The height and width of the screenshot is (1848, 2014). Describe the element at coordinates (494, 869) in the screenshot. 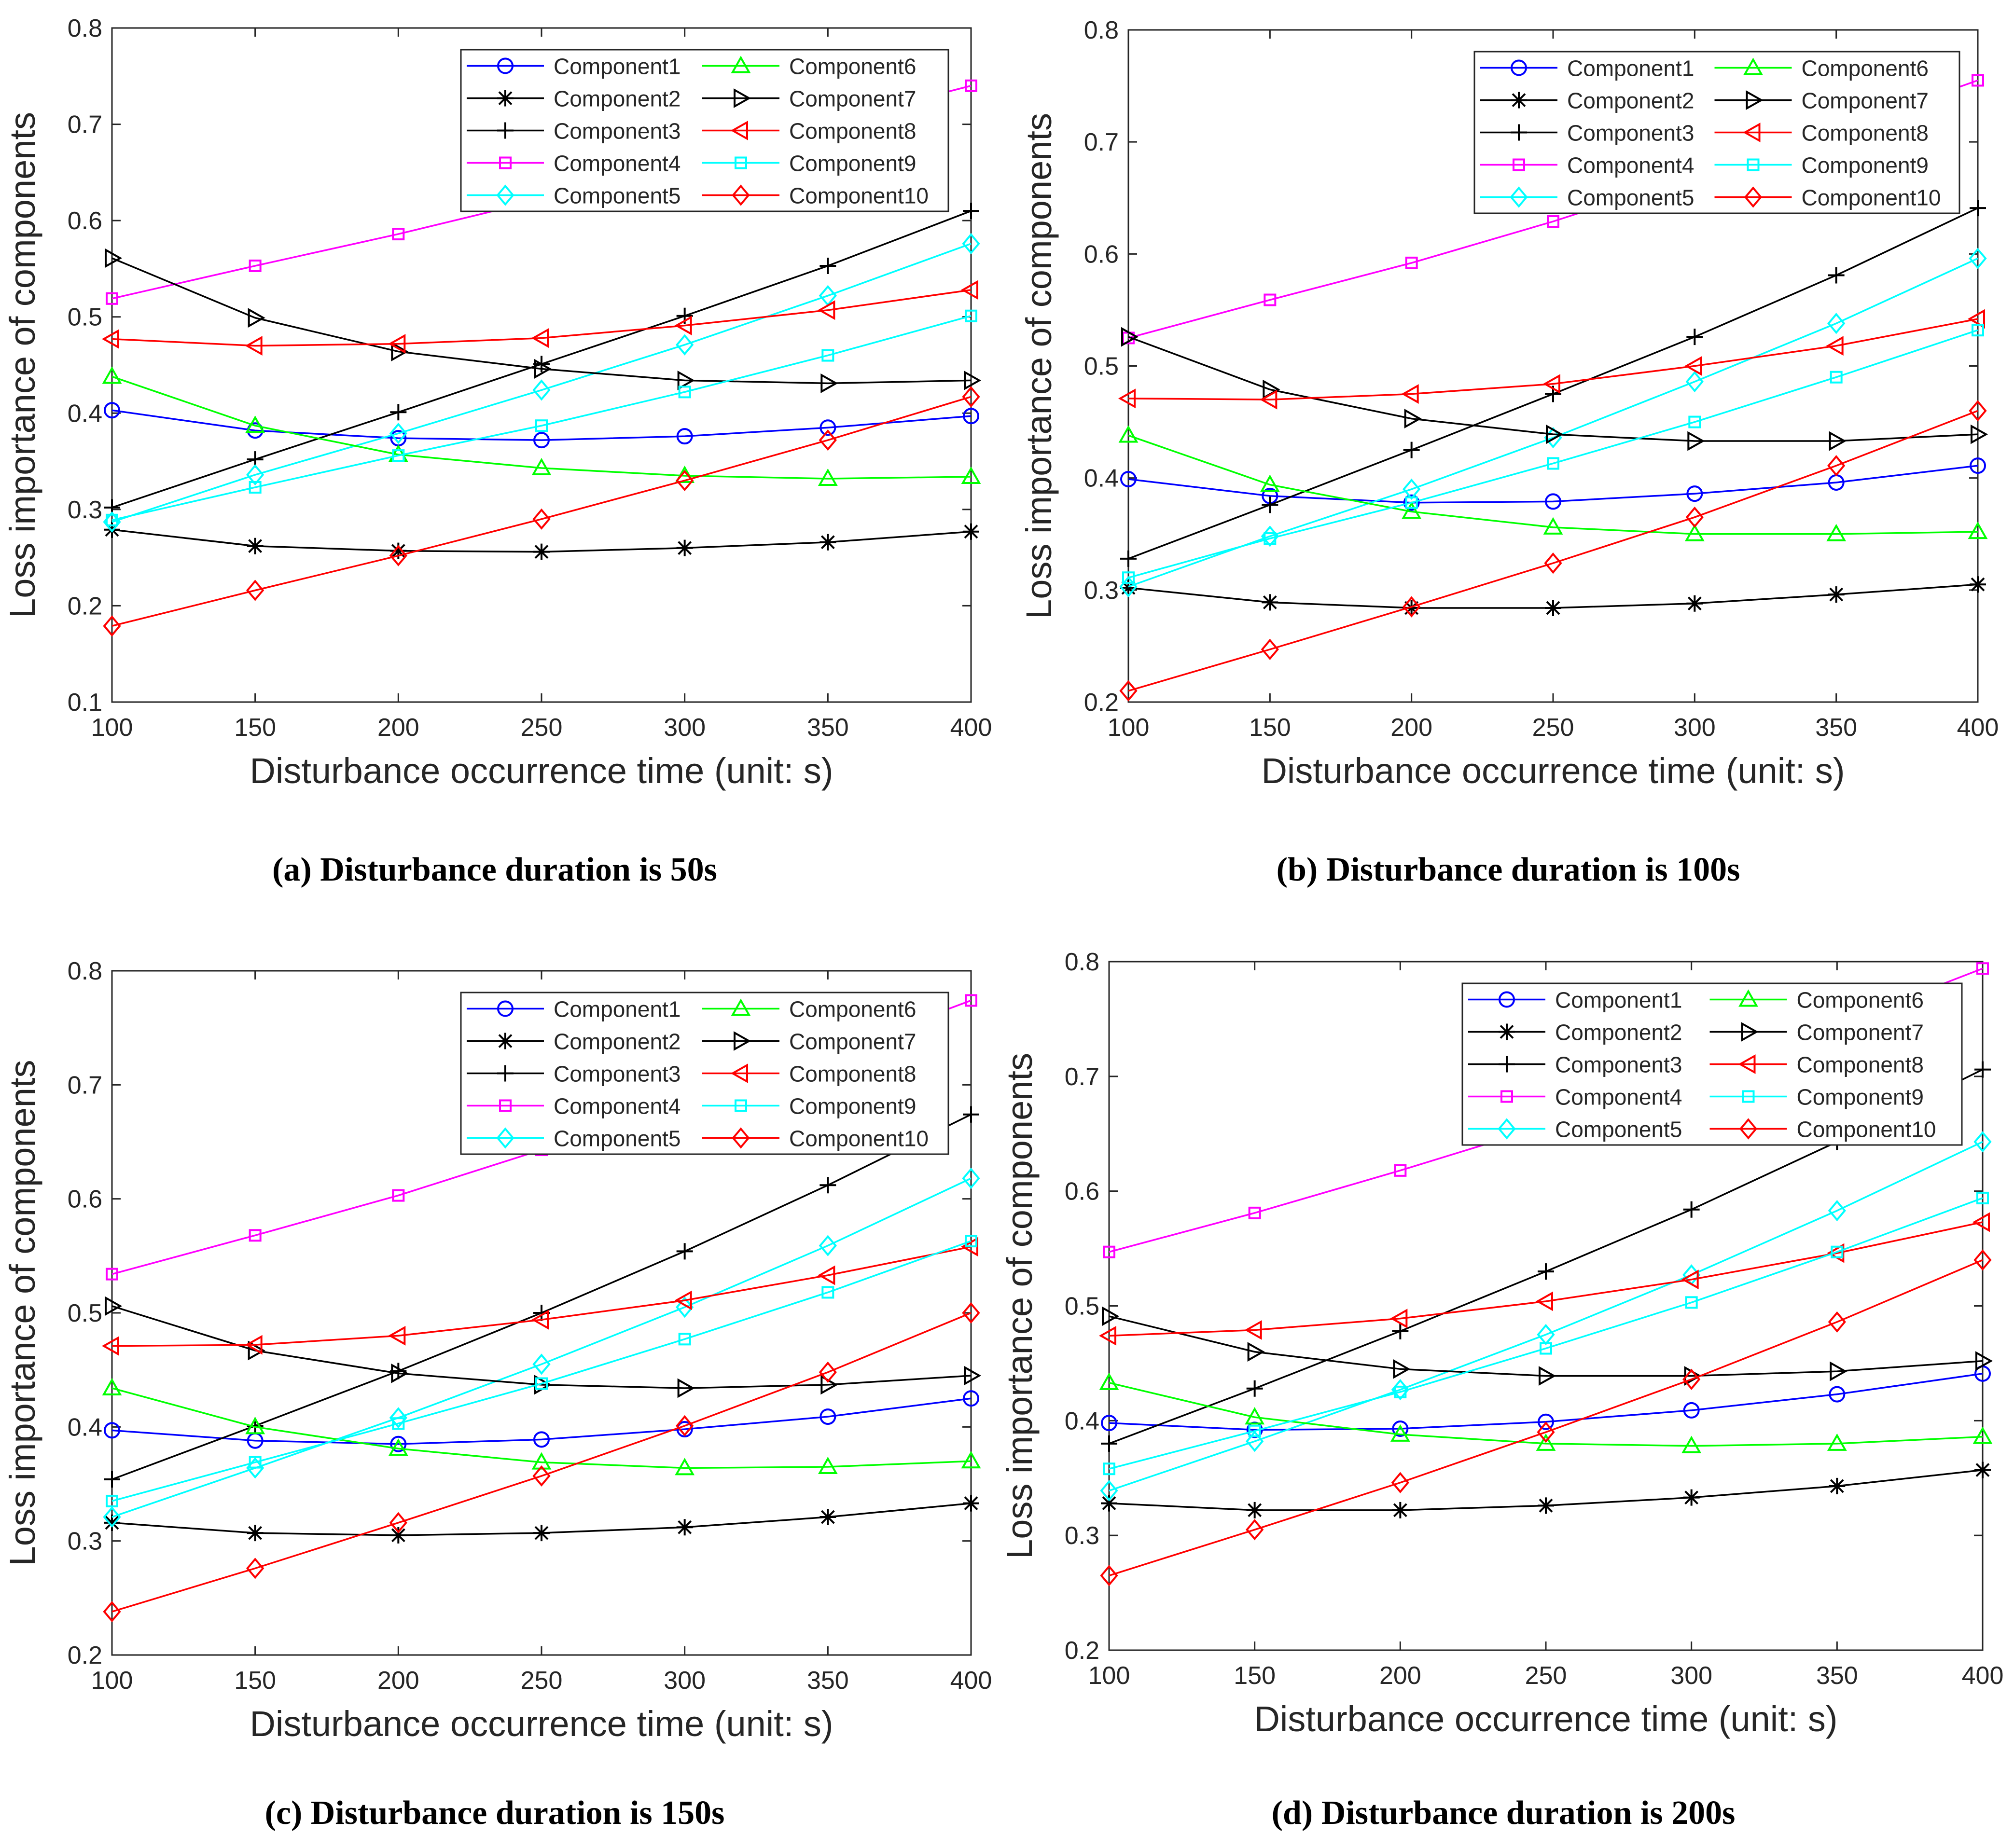

I see `panel-caption: (a) Disturbance duration is 50s` at that location.